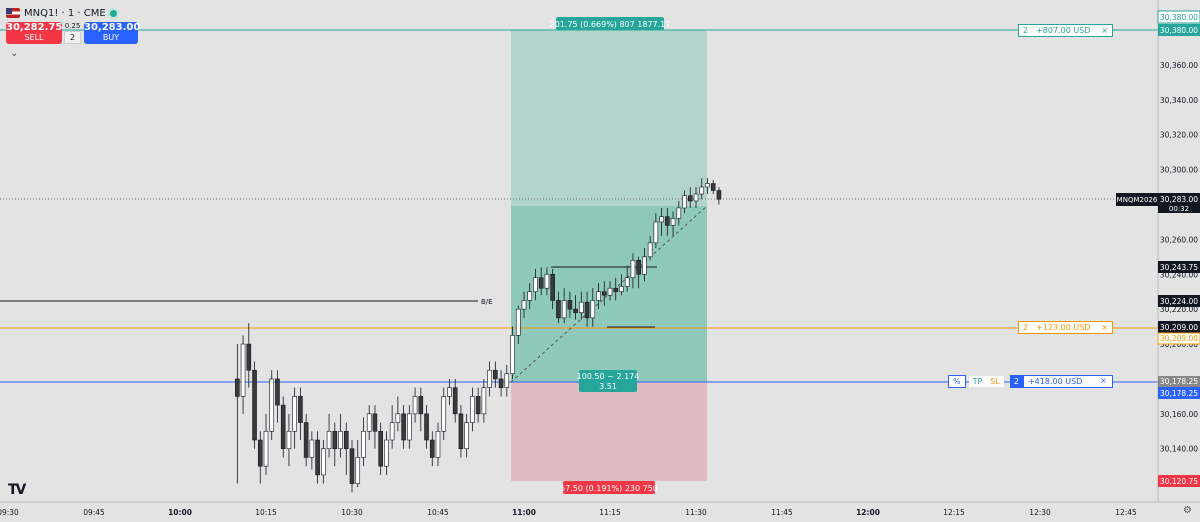  What do you see at coordinates (782, 512) in the screenshot?
I see `time-tick-9: 11:45` at bounding box center [782, 512].